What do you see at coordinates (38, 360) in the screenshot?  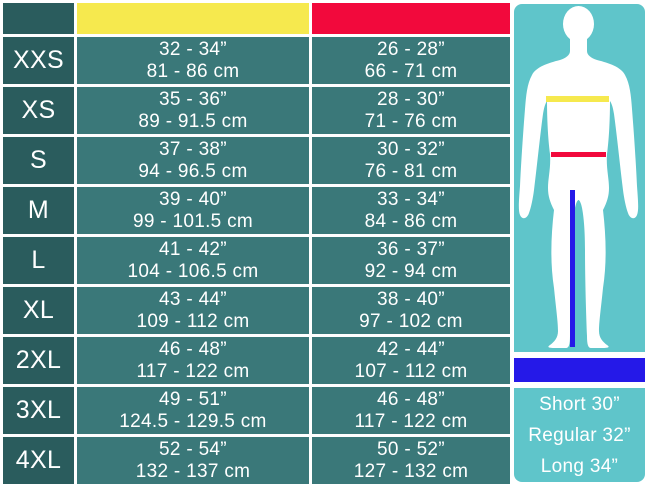 I see `size-label: 2XL` at bounding box center [38, 360].